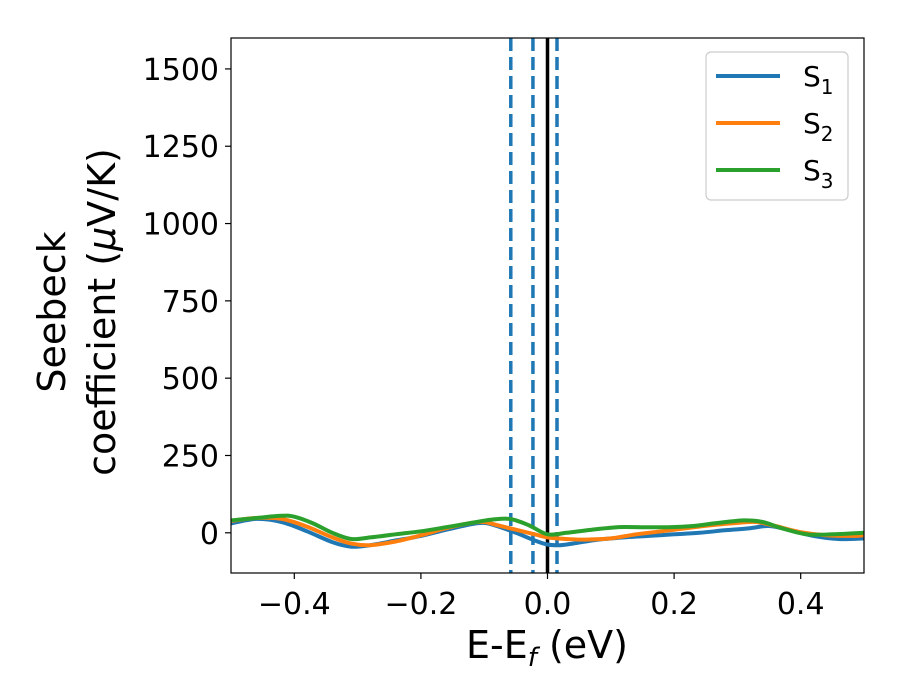  I want to click on legend-box, so click(777, 126).